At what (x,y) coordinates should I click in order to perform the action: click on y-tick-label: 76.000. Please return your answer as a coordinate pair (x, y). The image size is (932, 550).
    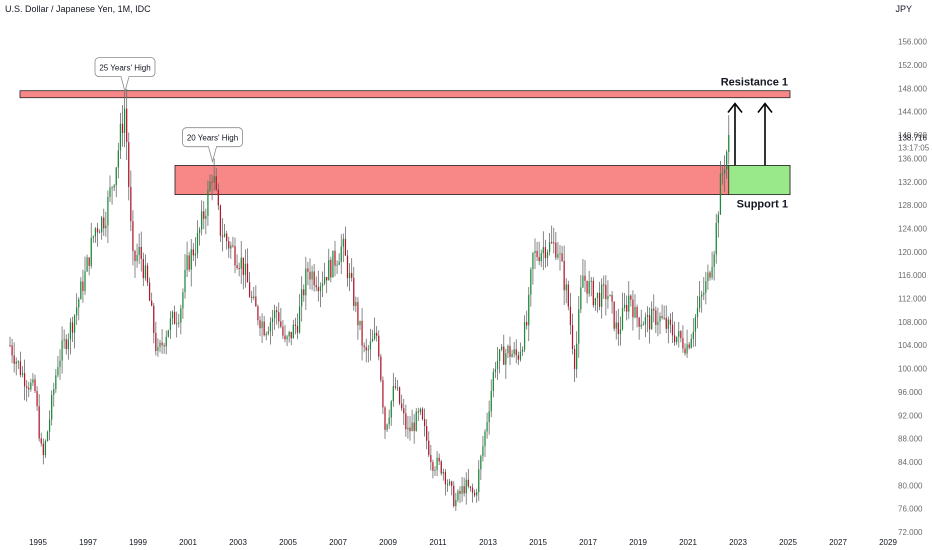
    Looking at the image, I should click on (910, 509).